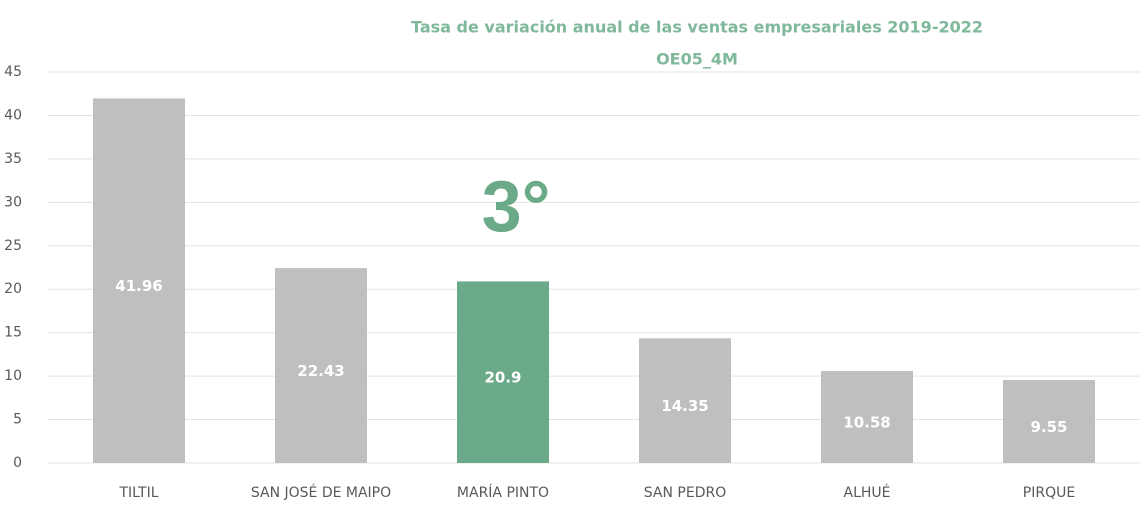 The height and width of the screenshot is (530, 1145). I want to click on y-tick-label: 5, so click(17, 420).